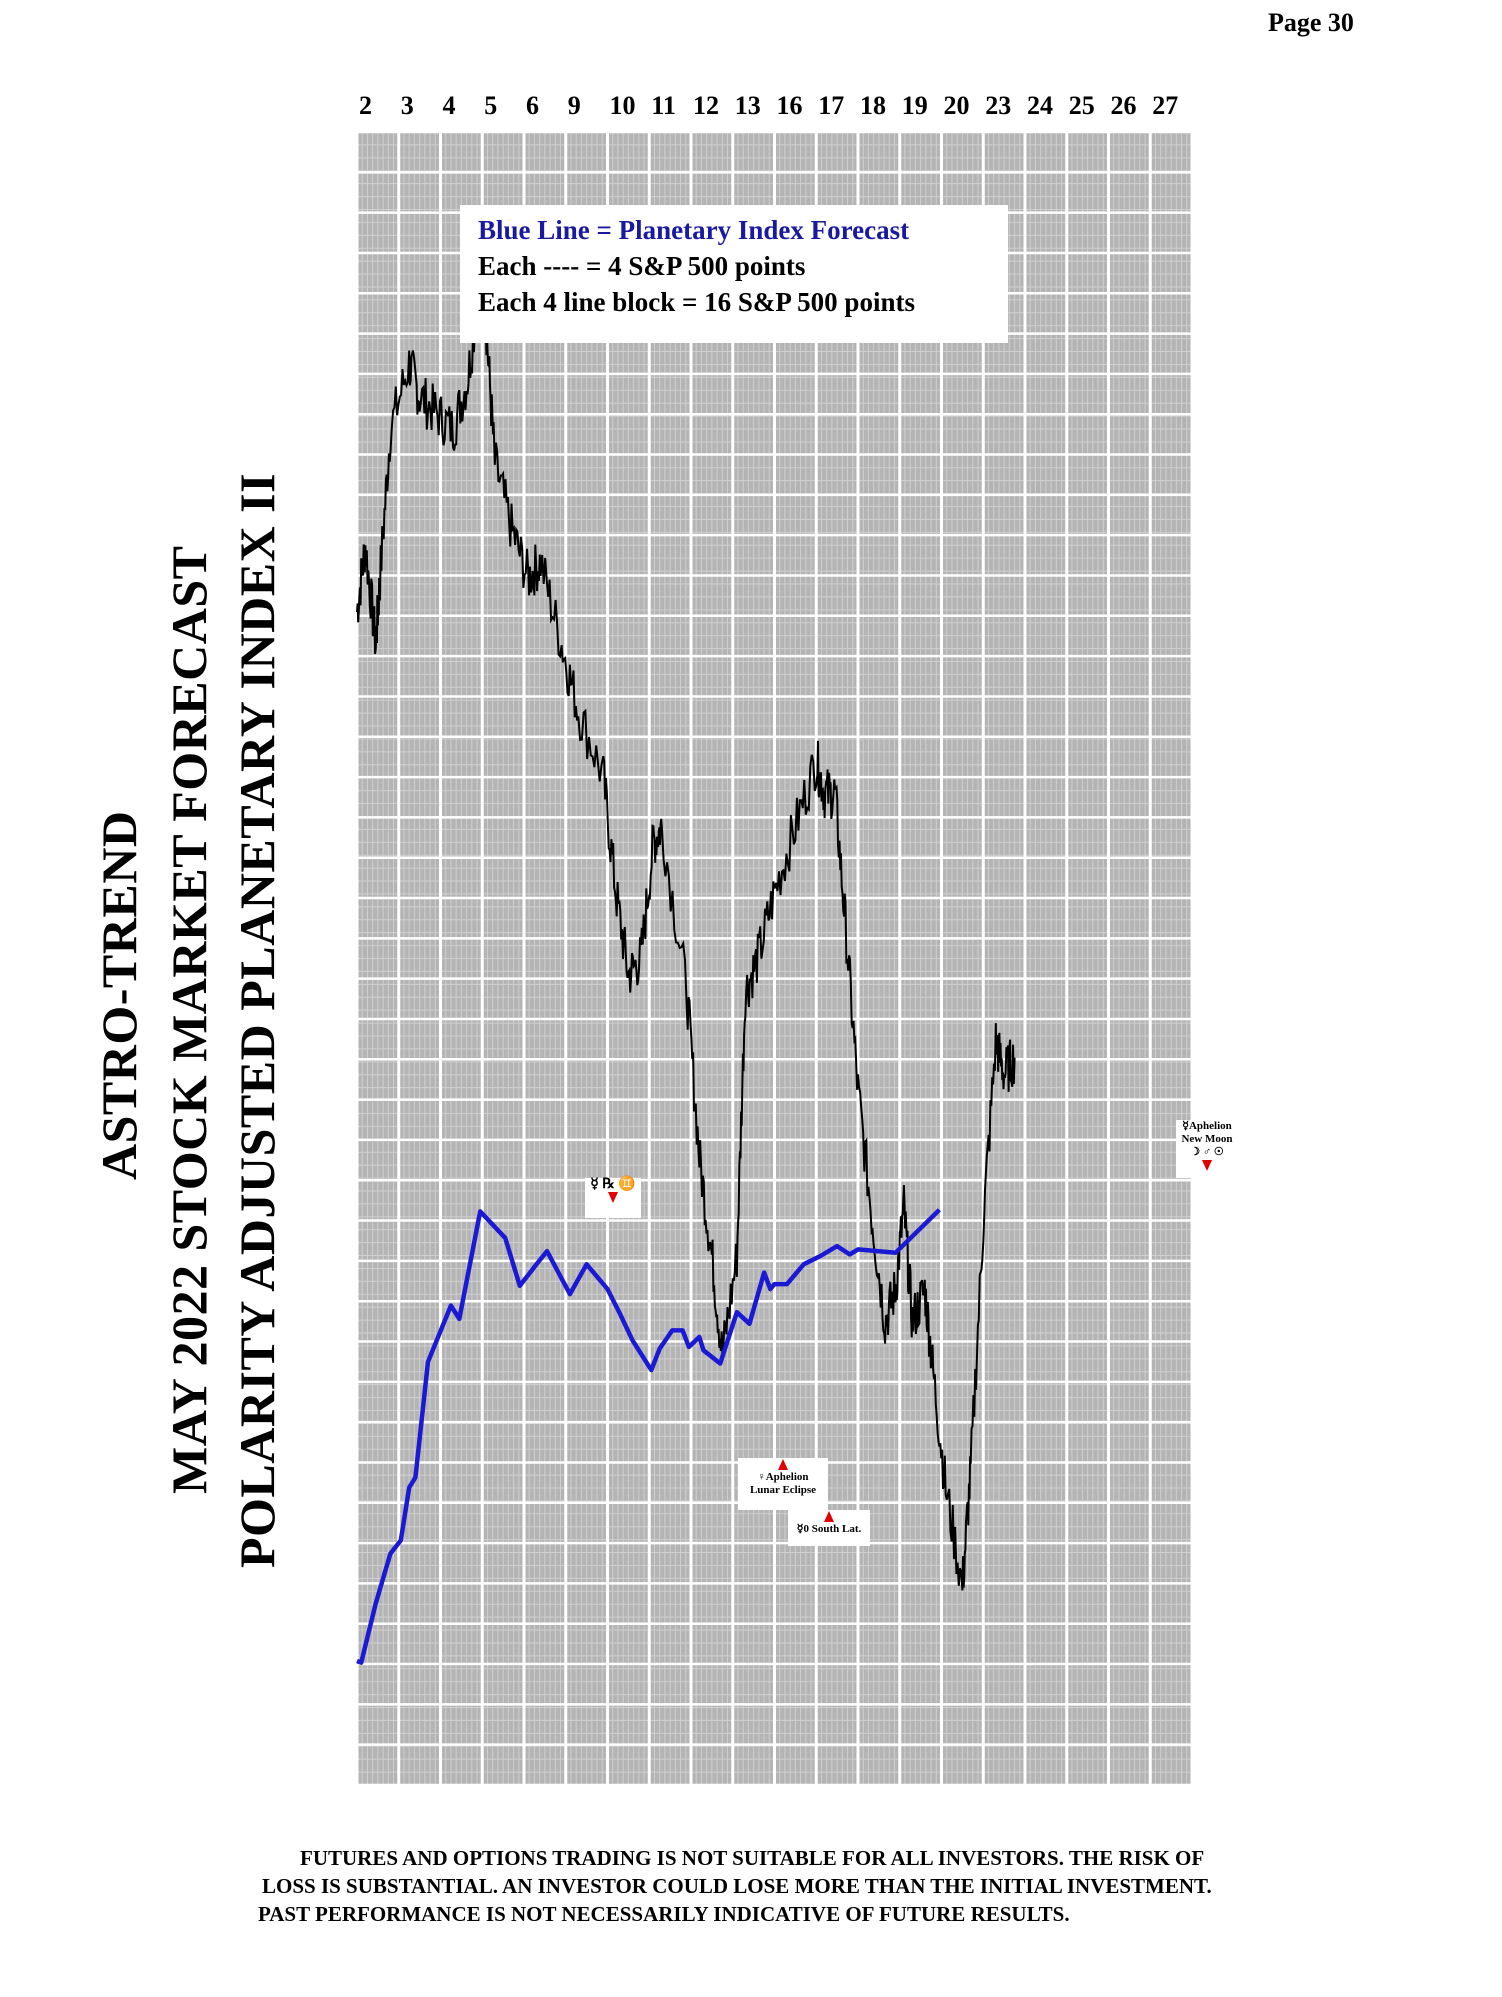 The image size is (1502, 1997). What do you see at coordinates (694, 230) in the screenshot?
I see `legend-line-1: Blue Line = Planetary Index Forecast` at bounding box center [694, 230].